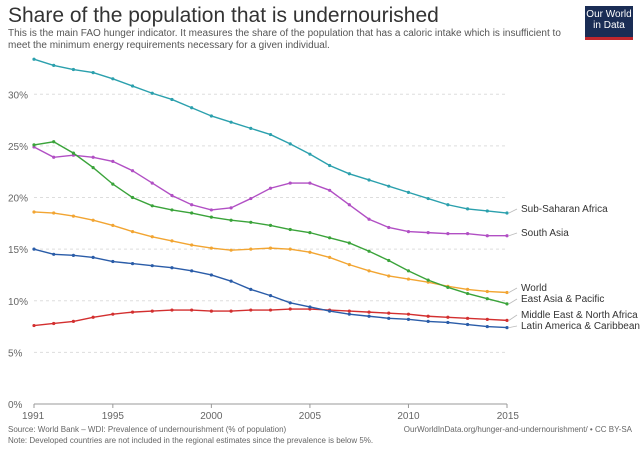 The width and height of the screenshot is (640, 452). Describe the element at coordinates (93, 220) in the screenshot. I see `data-point-world-1994` at that location.